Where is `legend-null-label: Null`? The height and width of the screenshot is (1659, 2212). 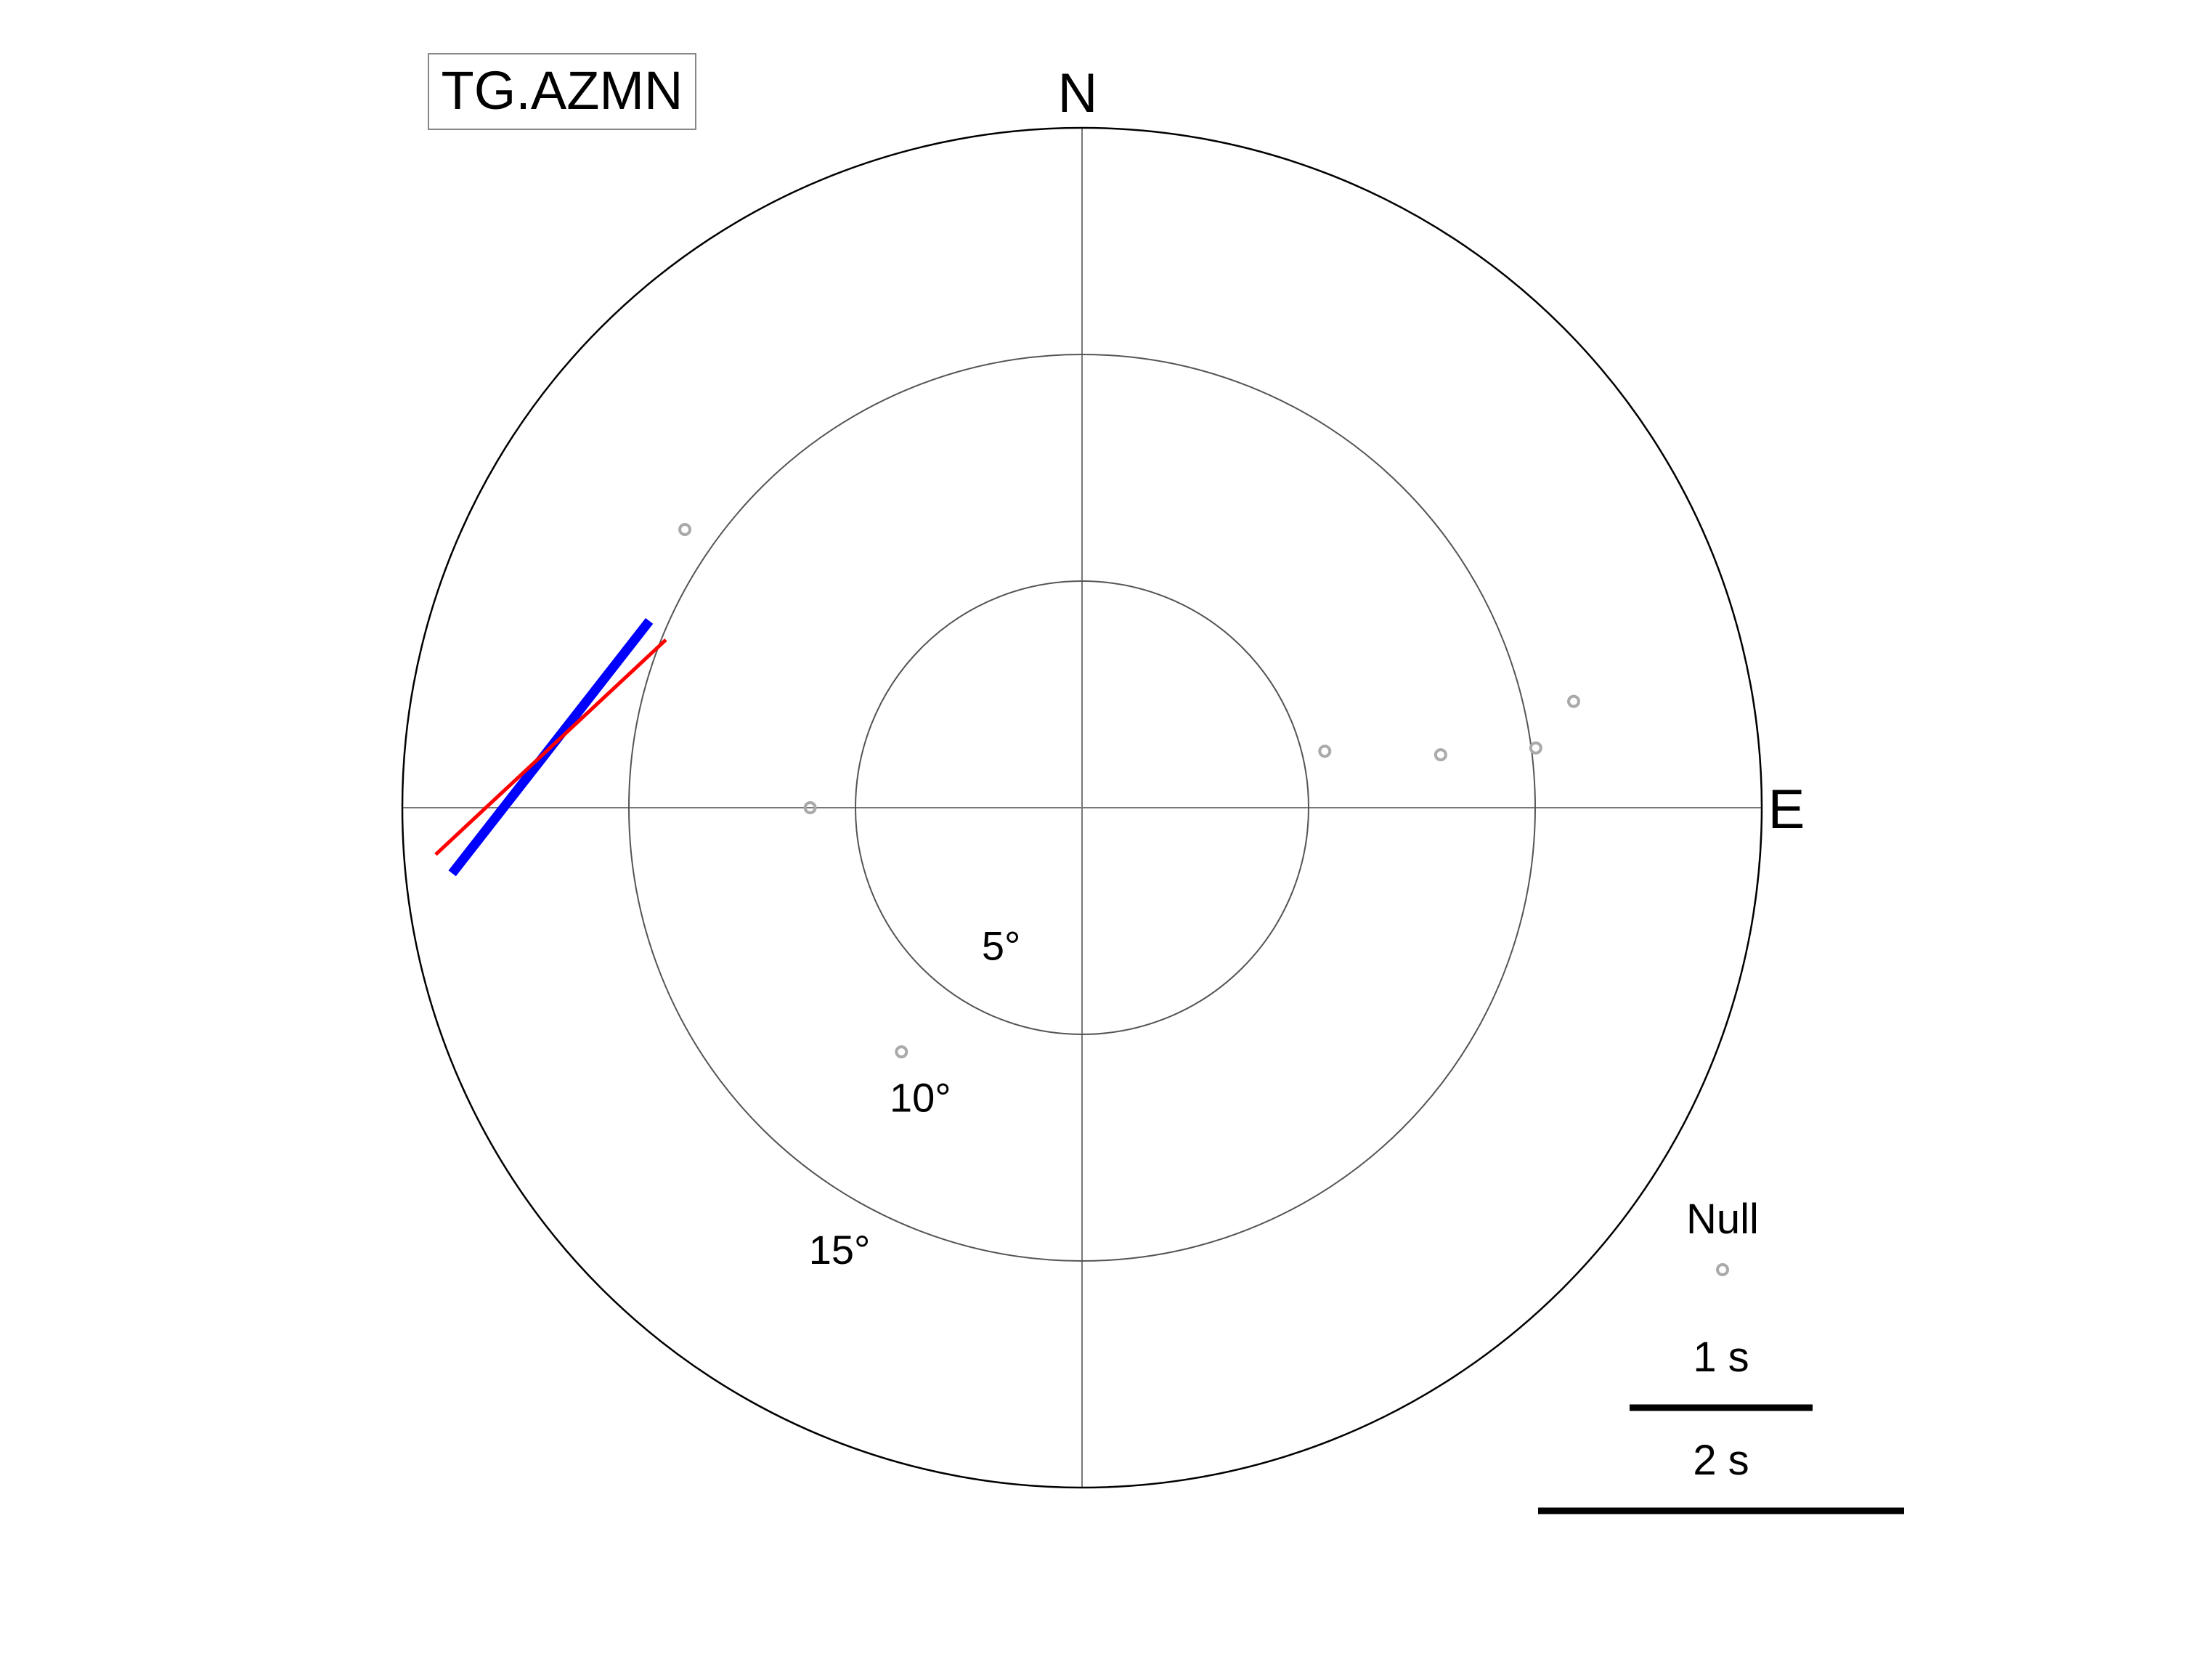 legend-null-label: Null is located at coordinates (1723, 1219).